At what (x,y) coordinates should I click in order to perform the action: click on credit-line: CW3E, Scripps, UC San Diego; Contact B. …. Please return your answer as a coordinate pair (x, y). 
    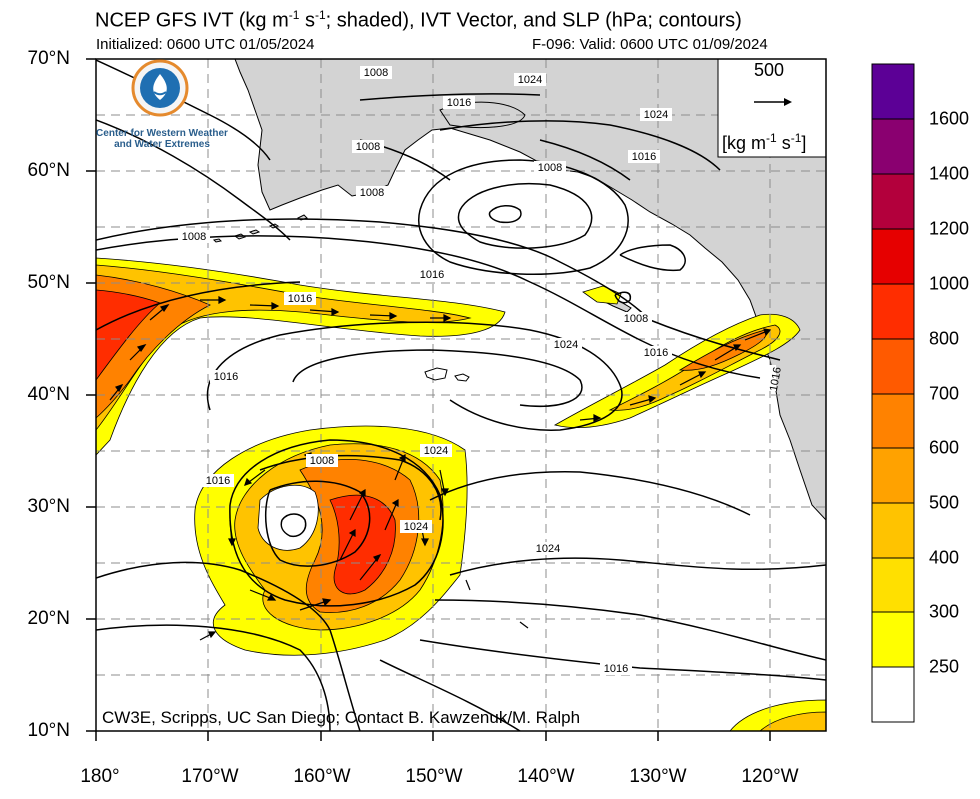
    Looking at the image, I should click on (341, 717).